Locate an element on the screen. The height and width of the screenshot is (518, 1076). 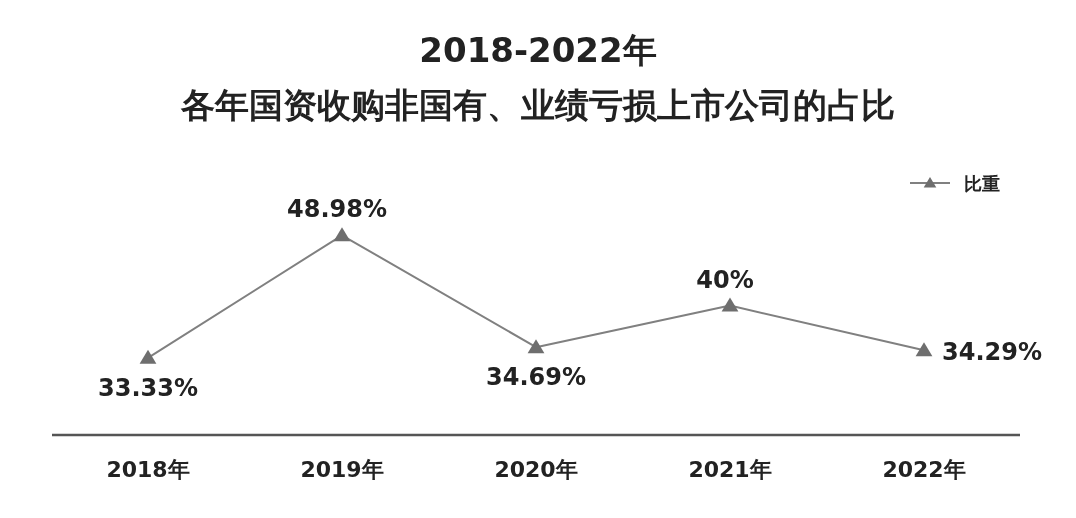
data-label: 40% is located at coordinates (725, 279).